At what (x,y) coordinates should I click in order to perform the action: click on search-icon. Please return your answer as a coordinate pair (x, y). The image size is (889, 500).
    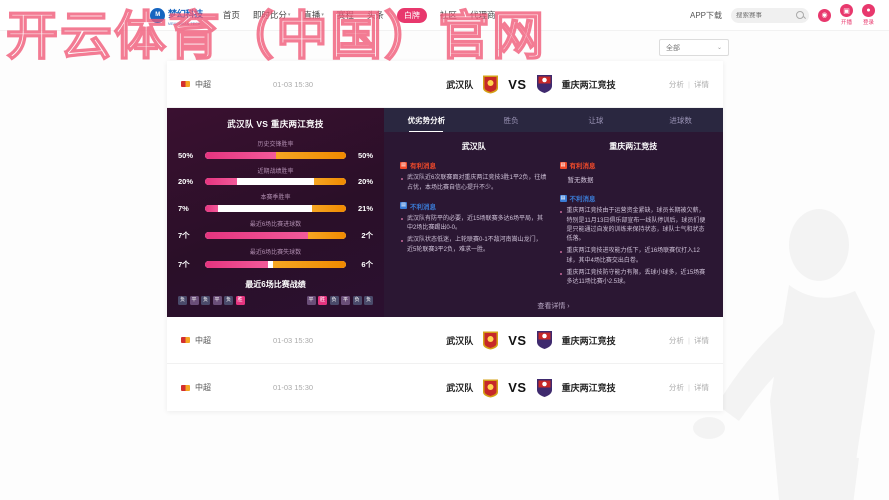
    Looking at the image, I should click on (800, 15).